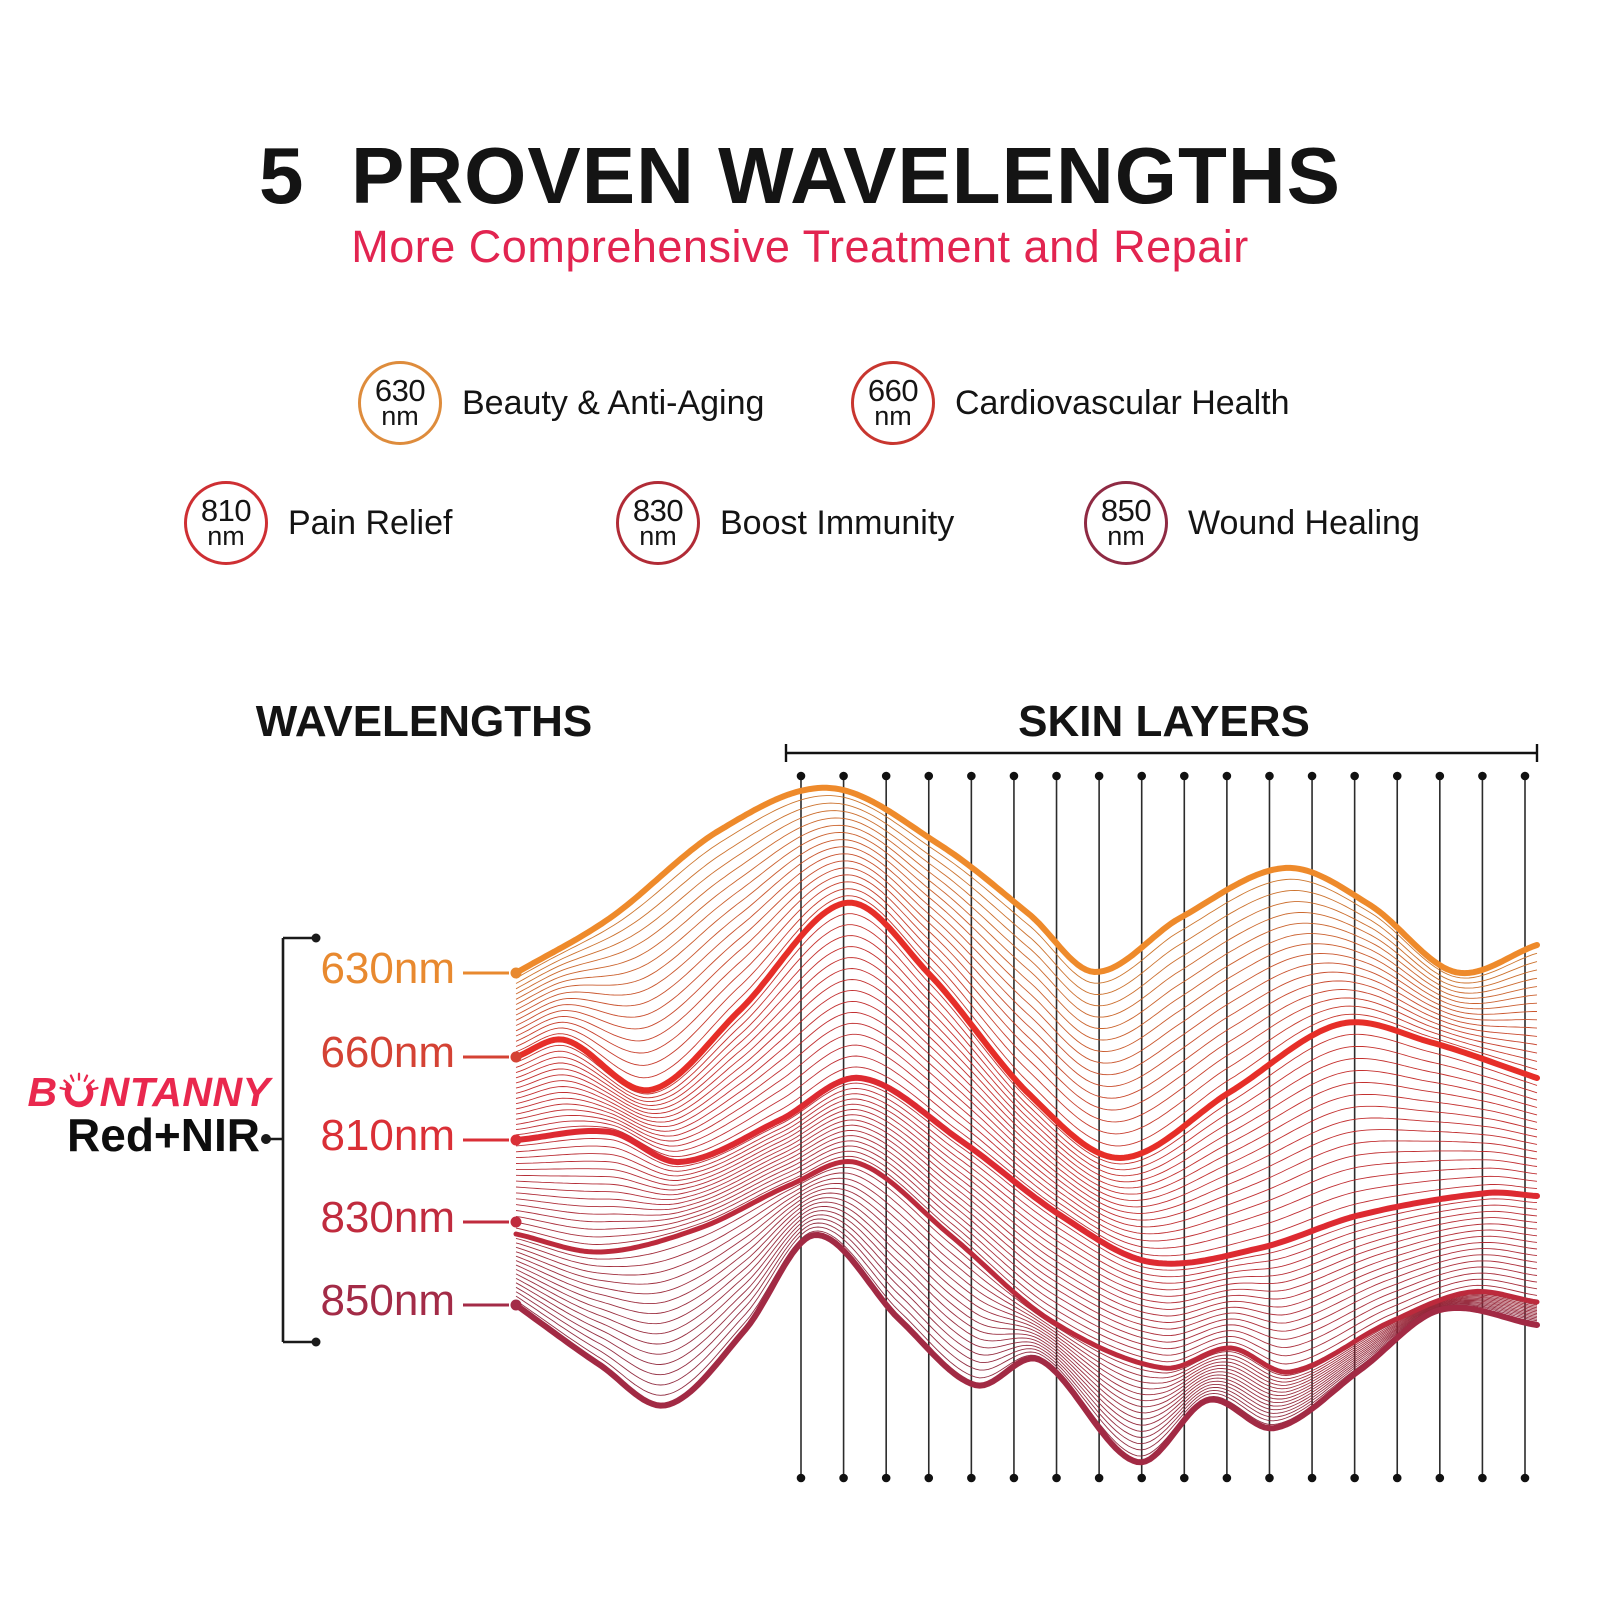  What do you see at coordinates (893, 391) in the screenshot?
I see `badge-value: 660` at bounding box center [893, 391].